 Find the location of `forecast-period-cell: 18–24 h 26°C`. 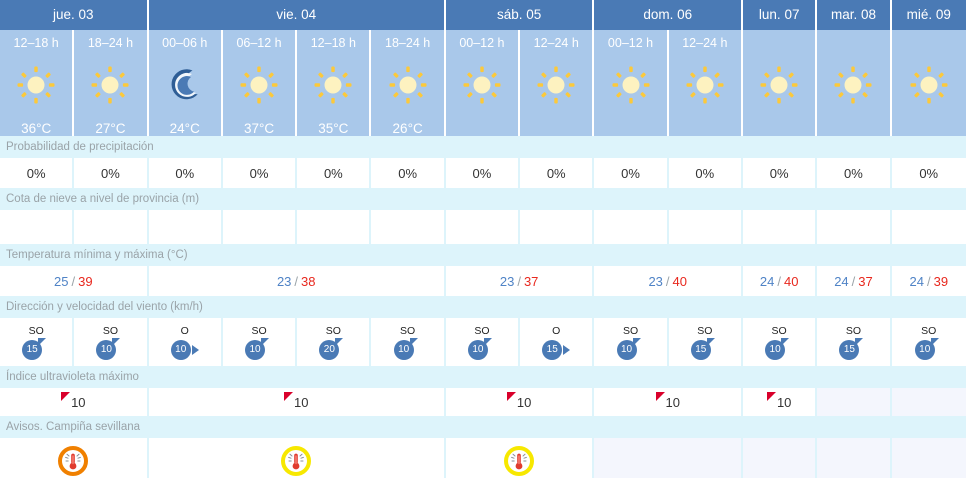

forecast-period-cell: 18–24 h 26°C is located at coordinates (408, 83).